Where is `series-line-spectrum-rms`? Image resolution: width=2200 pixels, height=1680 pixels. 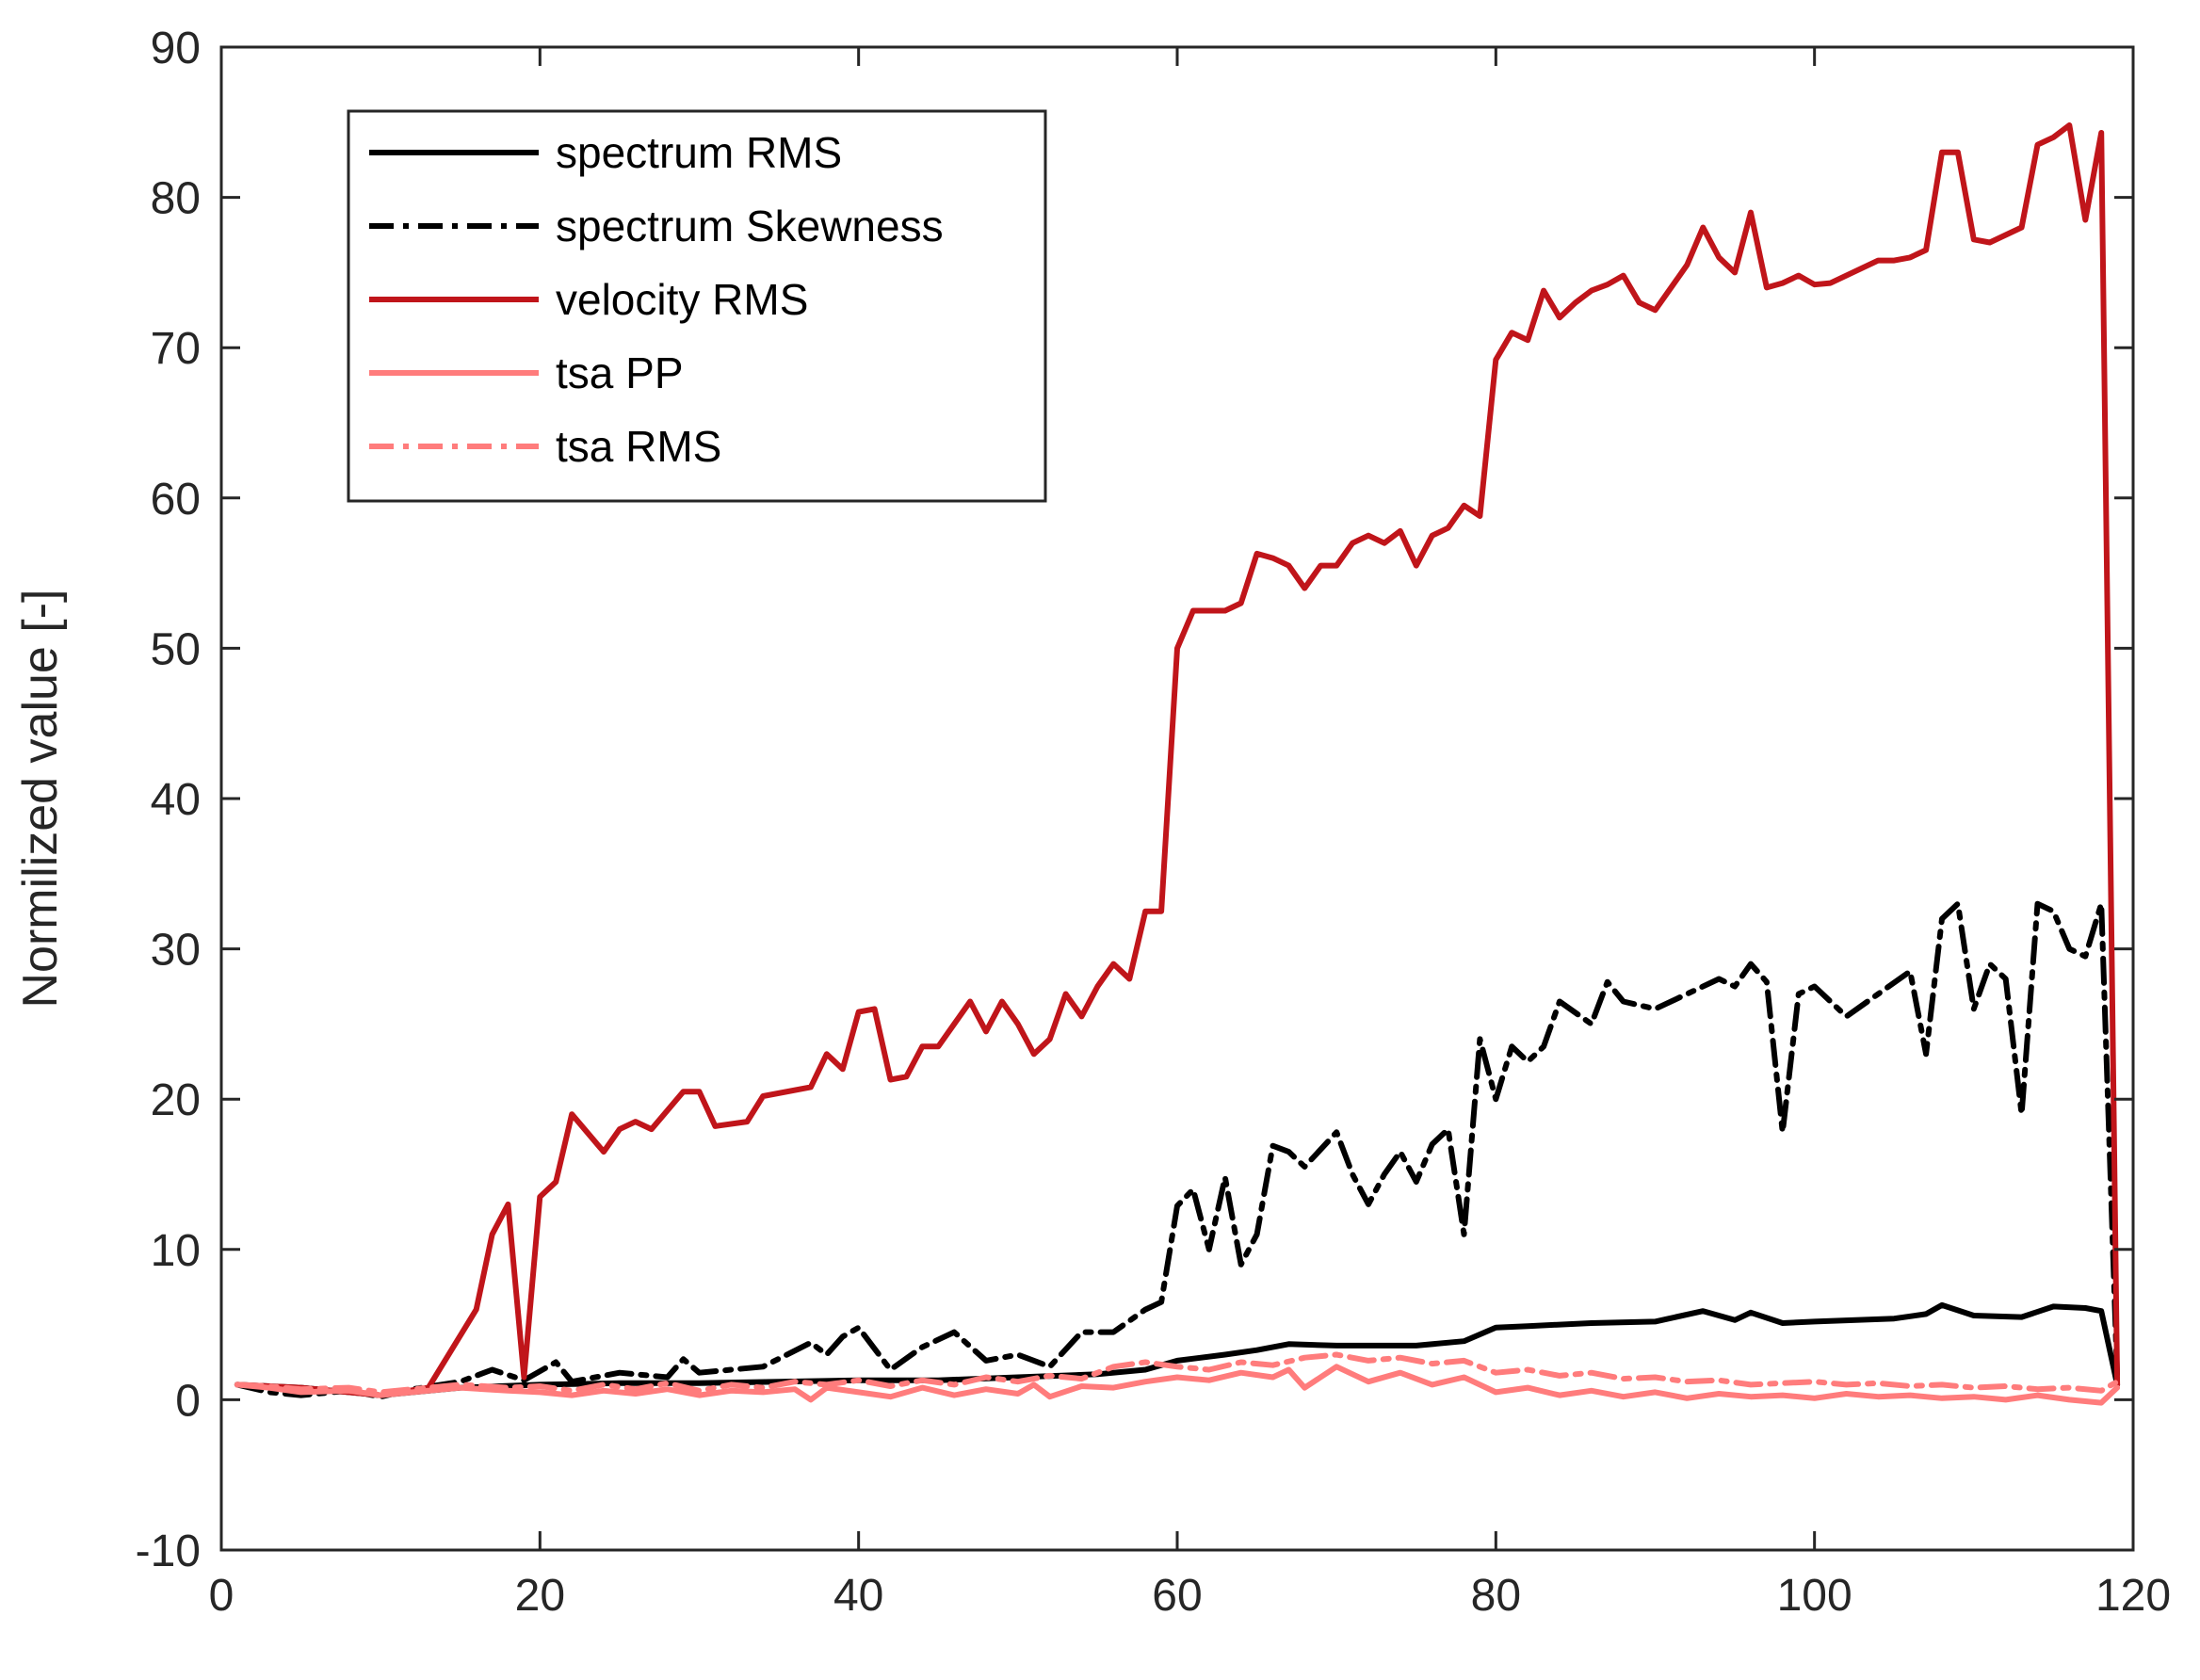
series-line-spectrum-rms is located at coordinates (1177, 1350).